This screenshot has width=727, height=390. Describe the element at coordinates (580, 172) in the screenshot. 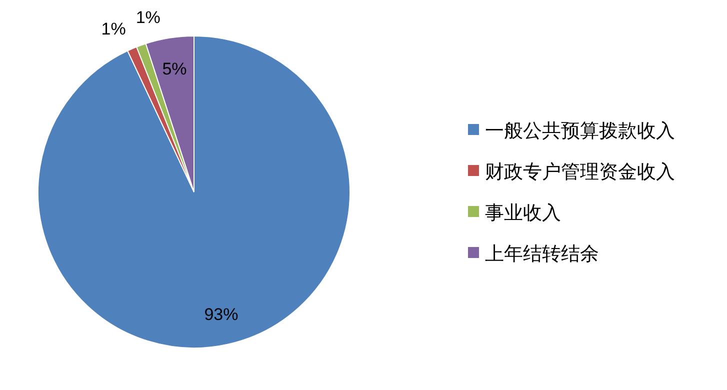

I see `legend-label: 财政专户管理资金收入` at that location.